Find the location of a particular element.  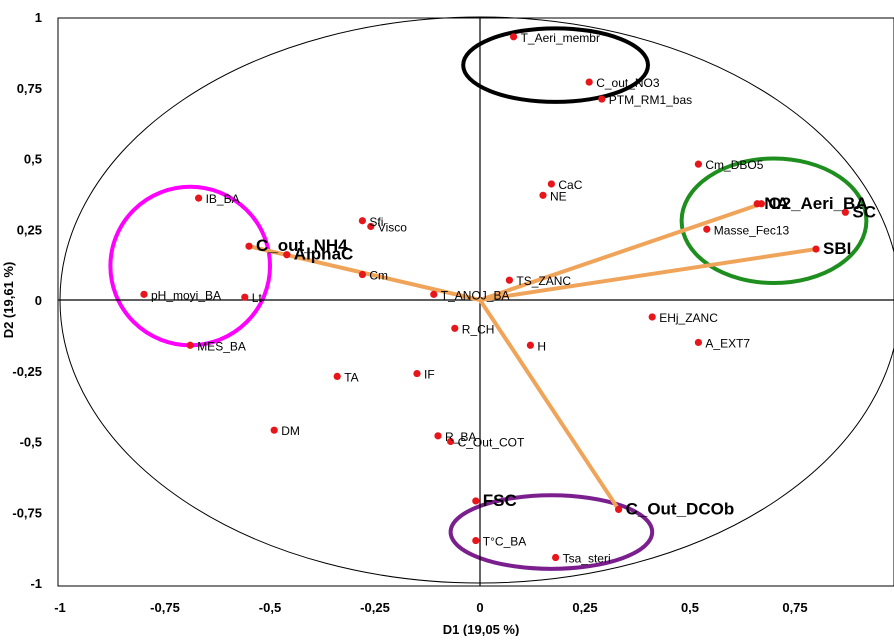

point-c-out-no3 is located at coordinates (589, 82).